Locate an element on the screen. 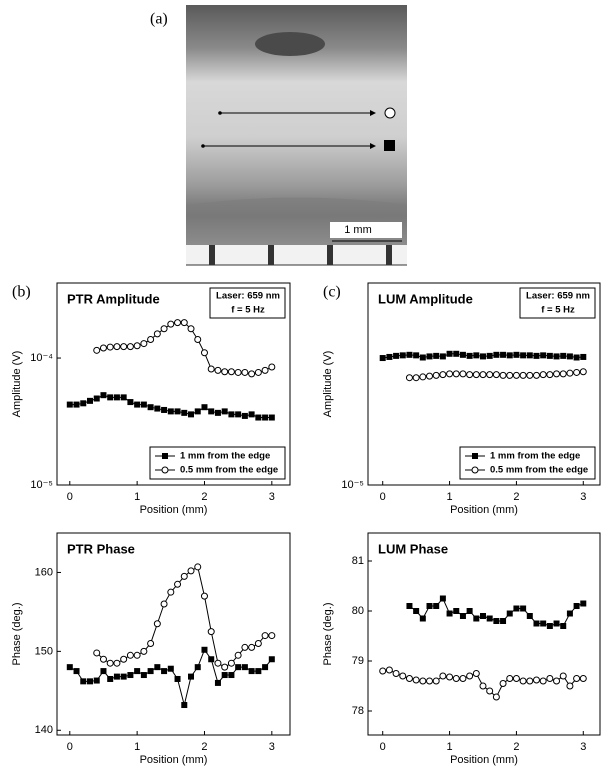  y-tick-label: 10⁻⁵ is located at coordinates (41, 485).